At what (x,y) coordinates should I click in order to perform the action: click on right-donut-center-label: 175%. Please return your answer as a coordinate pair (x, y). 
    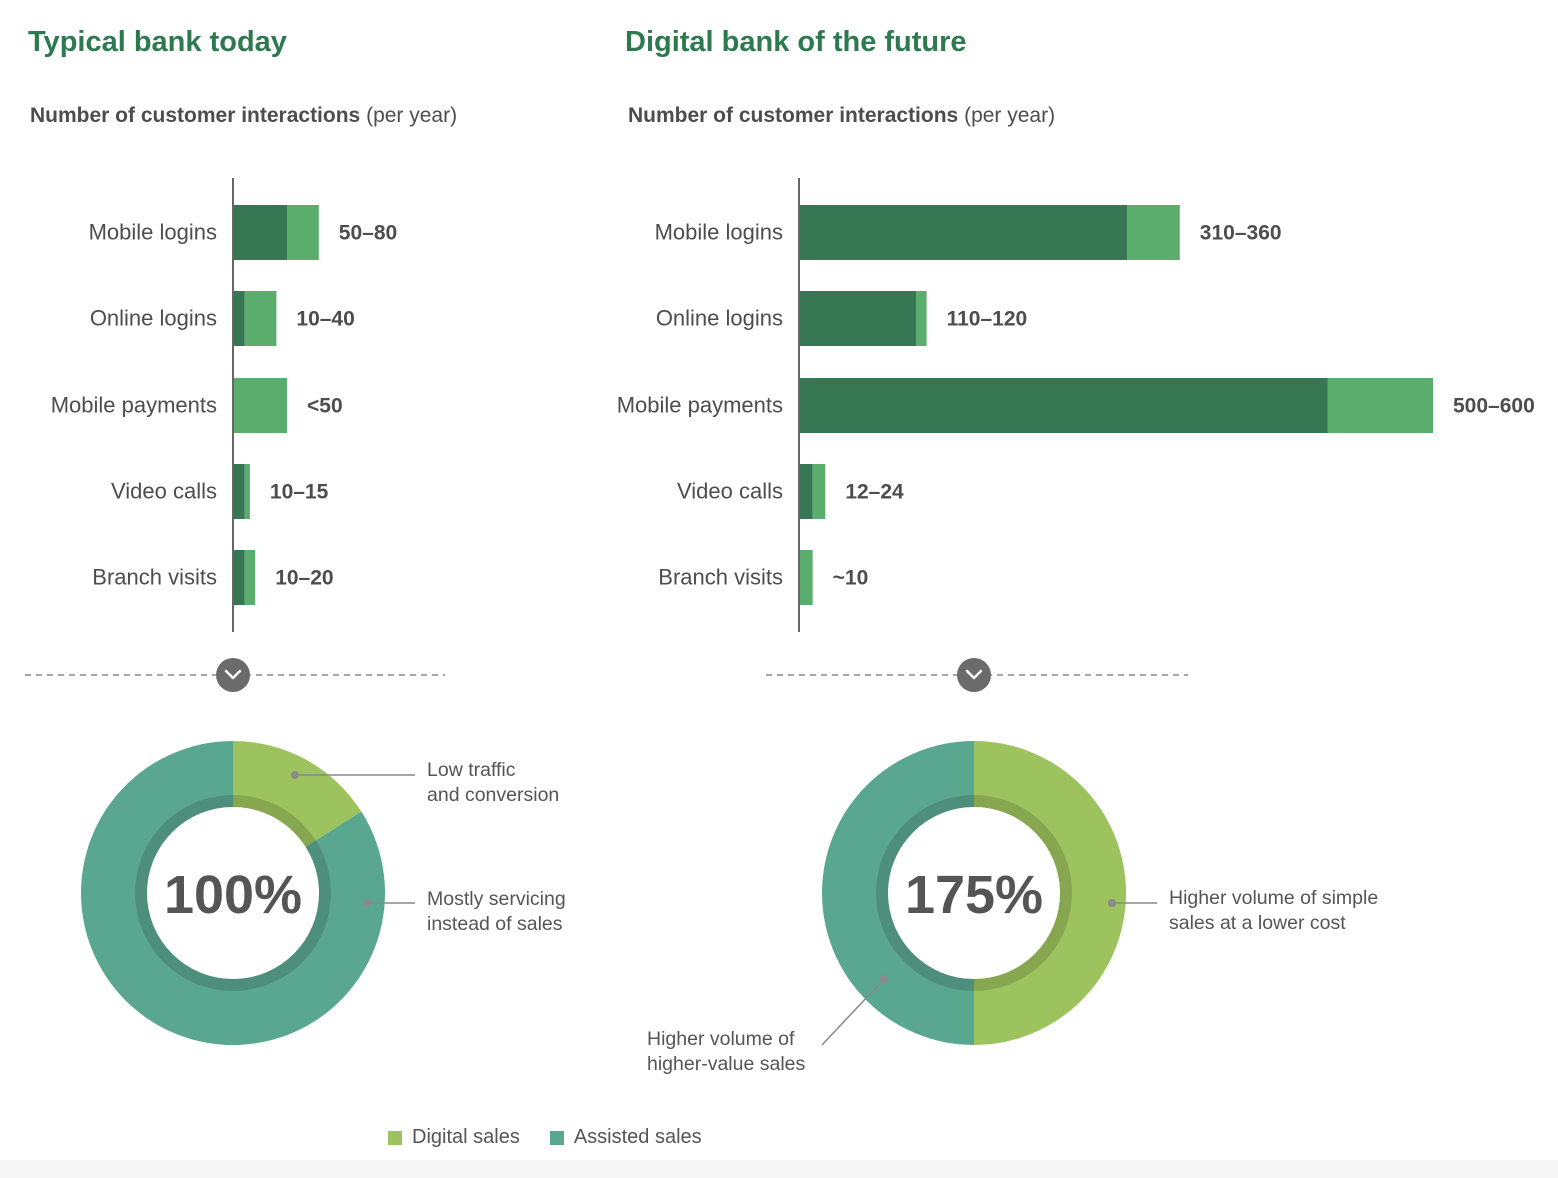
    Looking at the image, I should click on (974, 895).